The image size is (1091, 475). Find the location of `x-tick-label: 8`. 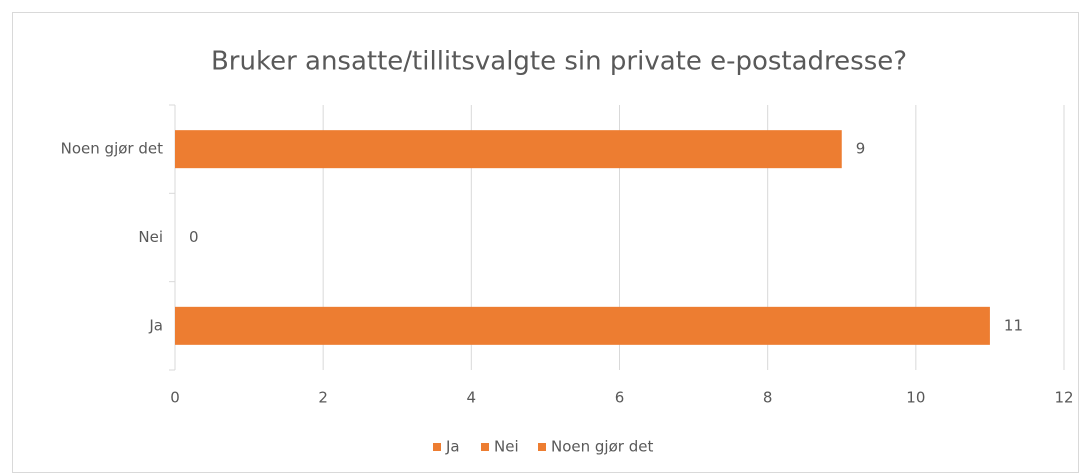

x-tick-label: 8 is located at coordinates (768, 398).